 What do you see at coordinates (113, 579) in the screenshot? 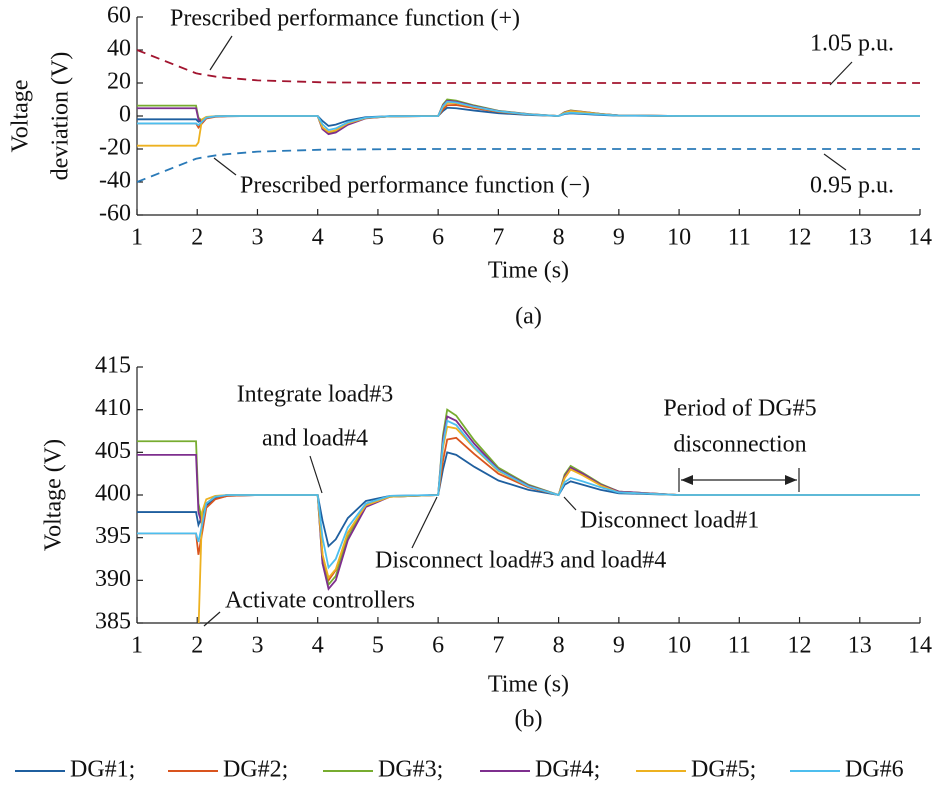
I see `y-tick-label: 390` at bounding box center [113, 579].